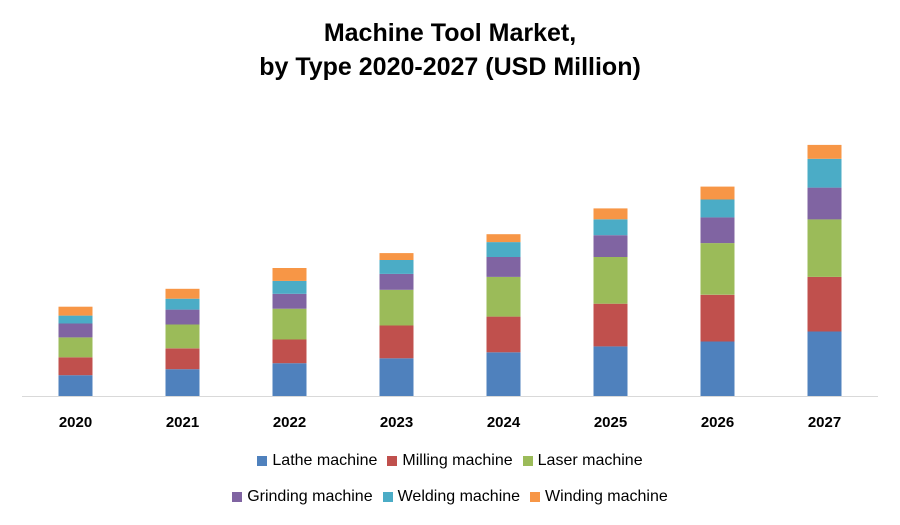  Describe the element at coordinates (450, 67) in the screenshot. I see `chart-title-line-2: by Type 2020-2027 (USD Million)` at that location.